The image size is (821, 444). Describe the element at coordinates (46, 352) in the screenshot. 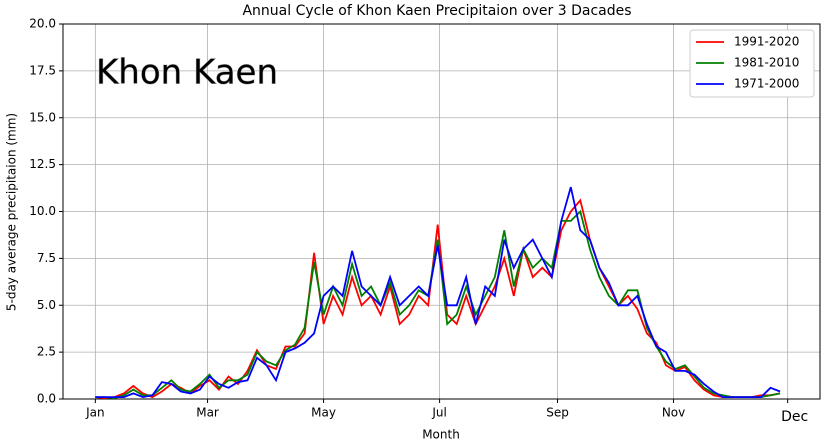

I see `y-tick-label: 2.5` at that location.